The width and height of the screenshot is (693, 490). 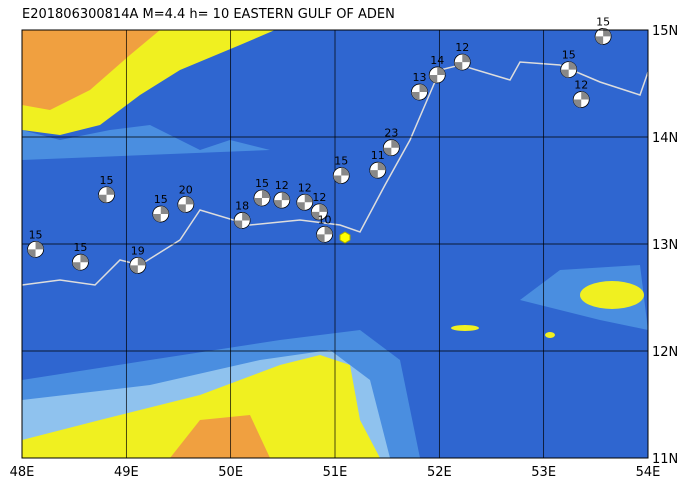 What do you see at coordinates (242, 205) in the screenshot?
I see `depth-label: 18` at bounding box center [242, 205].